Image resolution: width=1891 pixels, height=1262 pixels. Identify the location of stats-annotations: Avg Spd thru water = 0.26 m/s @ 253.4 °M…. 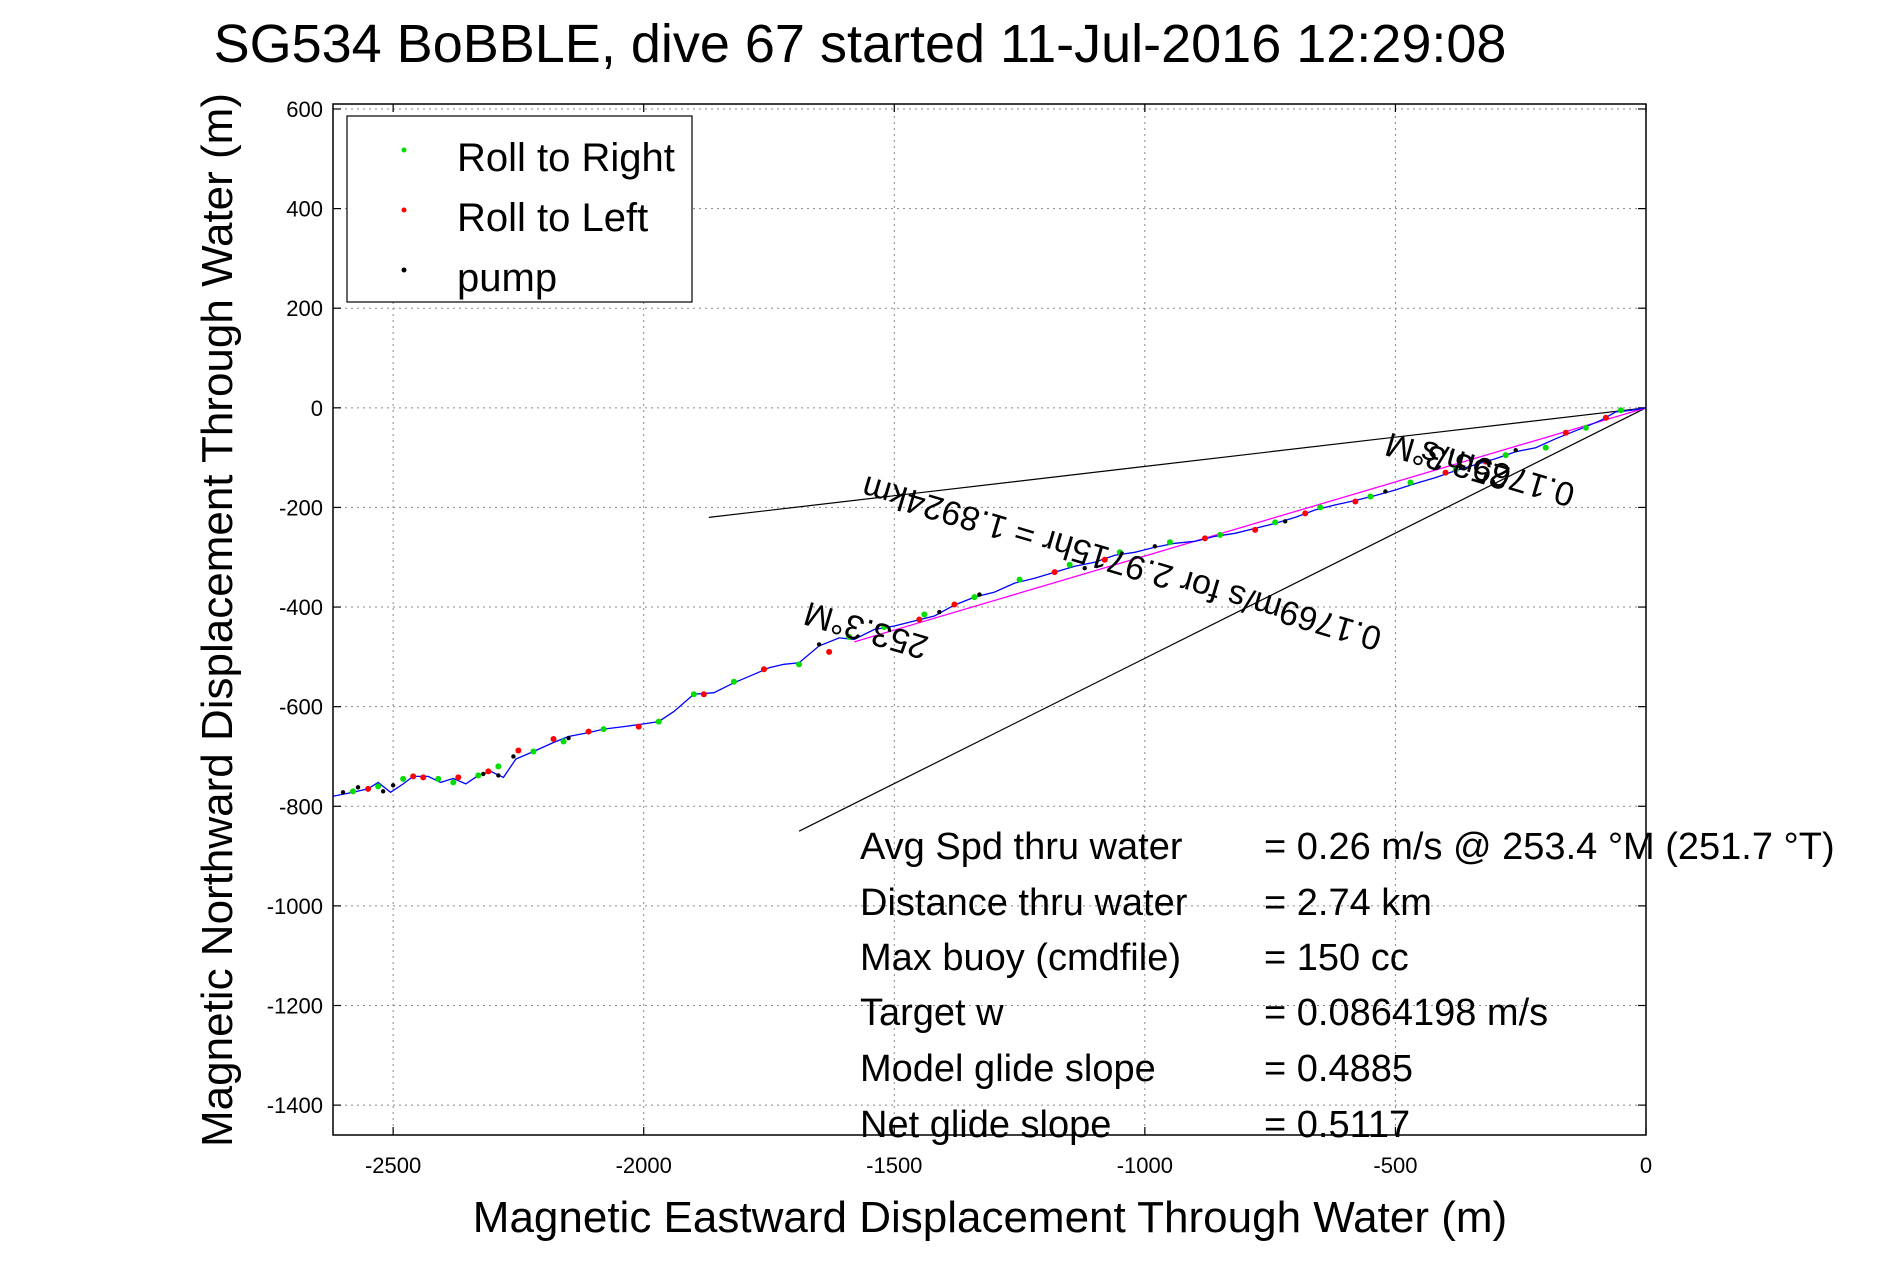
(1347, 986).